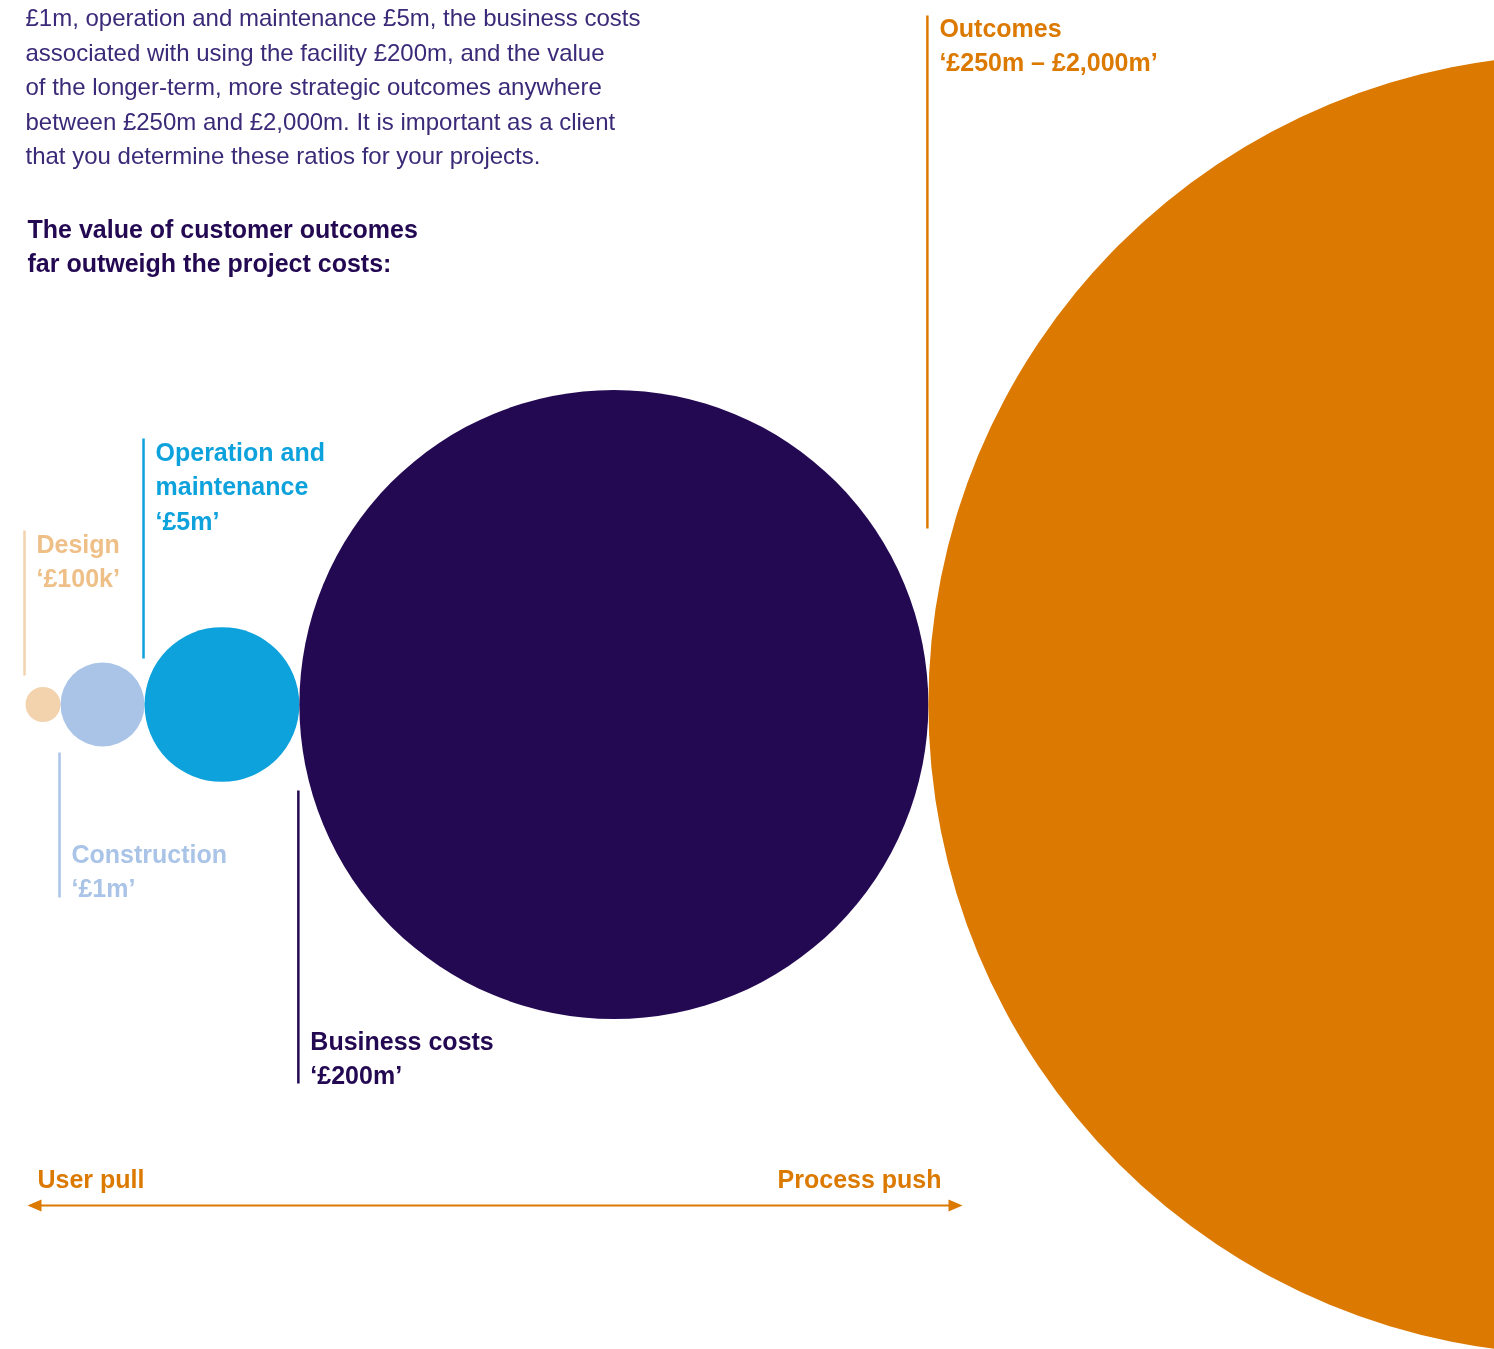 The width and height of the screenshot is (1494, 1349). What do you see at coordinates (187, 520) in the screenshot?
I see `data-label: ‘£5m’` at bounding box center [187, 520].